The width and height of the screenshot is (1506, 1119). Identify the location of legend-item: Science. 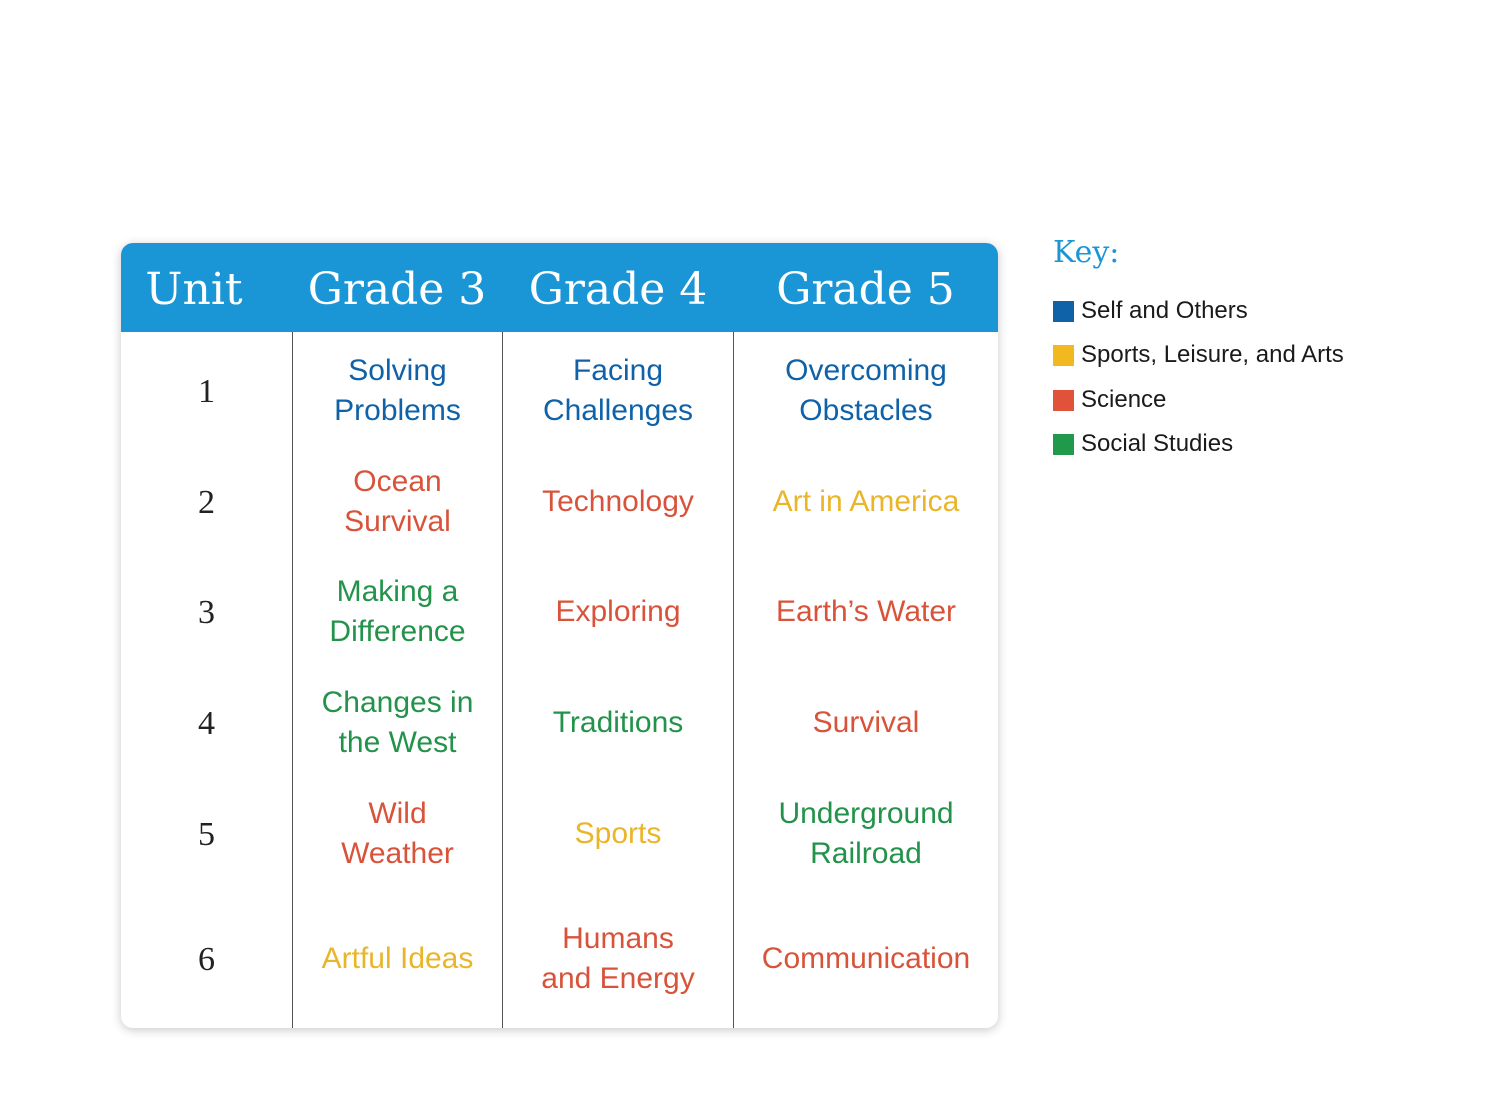
(1109, 400).